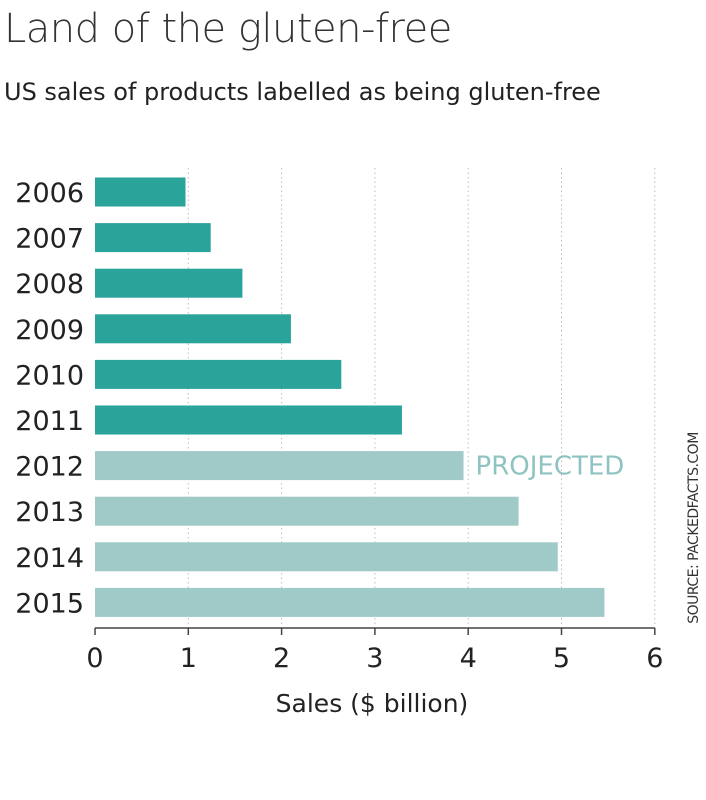 This screenshot has height=800, width=706. I want to click on bar-2011, so click(248, 420).